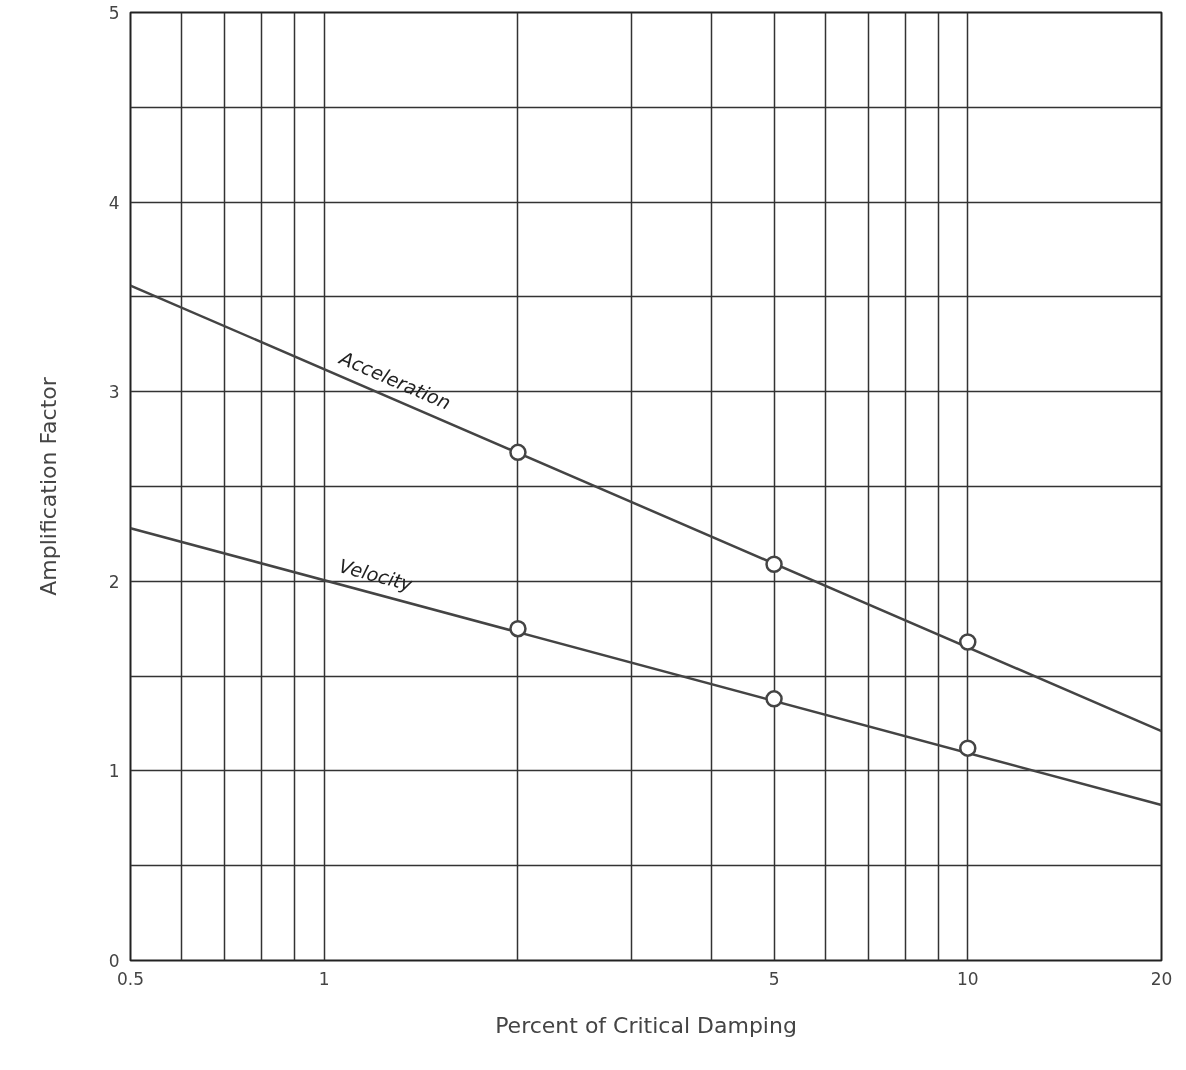 The width and height of the screenshot is (1186, 1070). What do you see at coordinates (774, 978) in the screenshot?
I see `x-tick-label: 5` at bounding box center [774, 978].